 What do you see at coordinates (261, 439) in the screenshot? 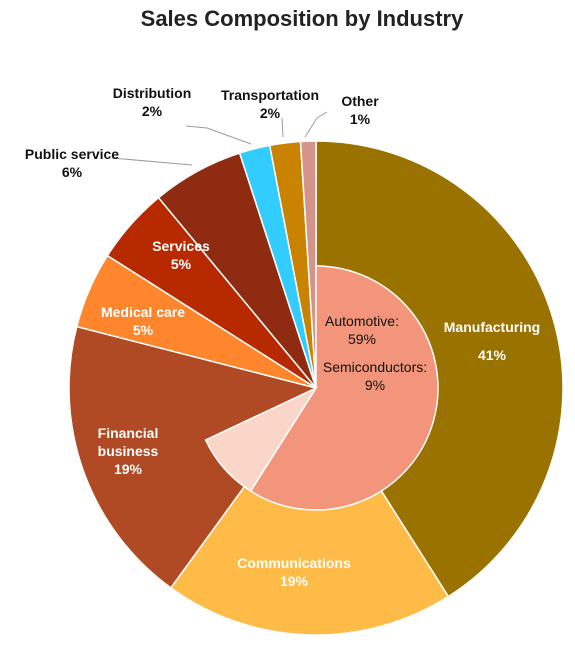
I see `breakdown-slice-semiconductors` at bounding box center [261, 439].